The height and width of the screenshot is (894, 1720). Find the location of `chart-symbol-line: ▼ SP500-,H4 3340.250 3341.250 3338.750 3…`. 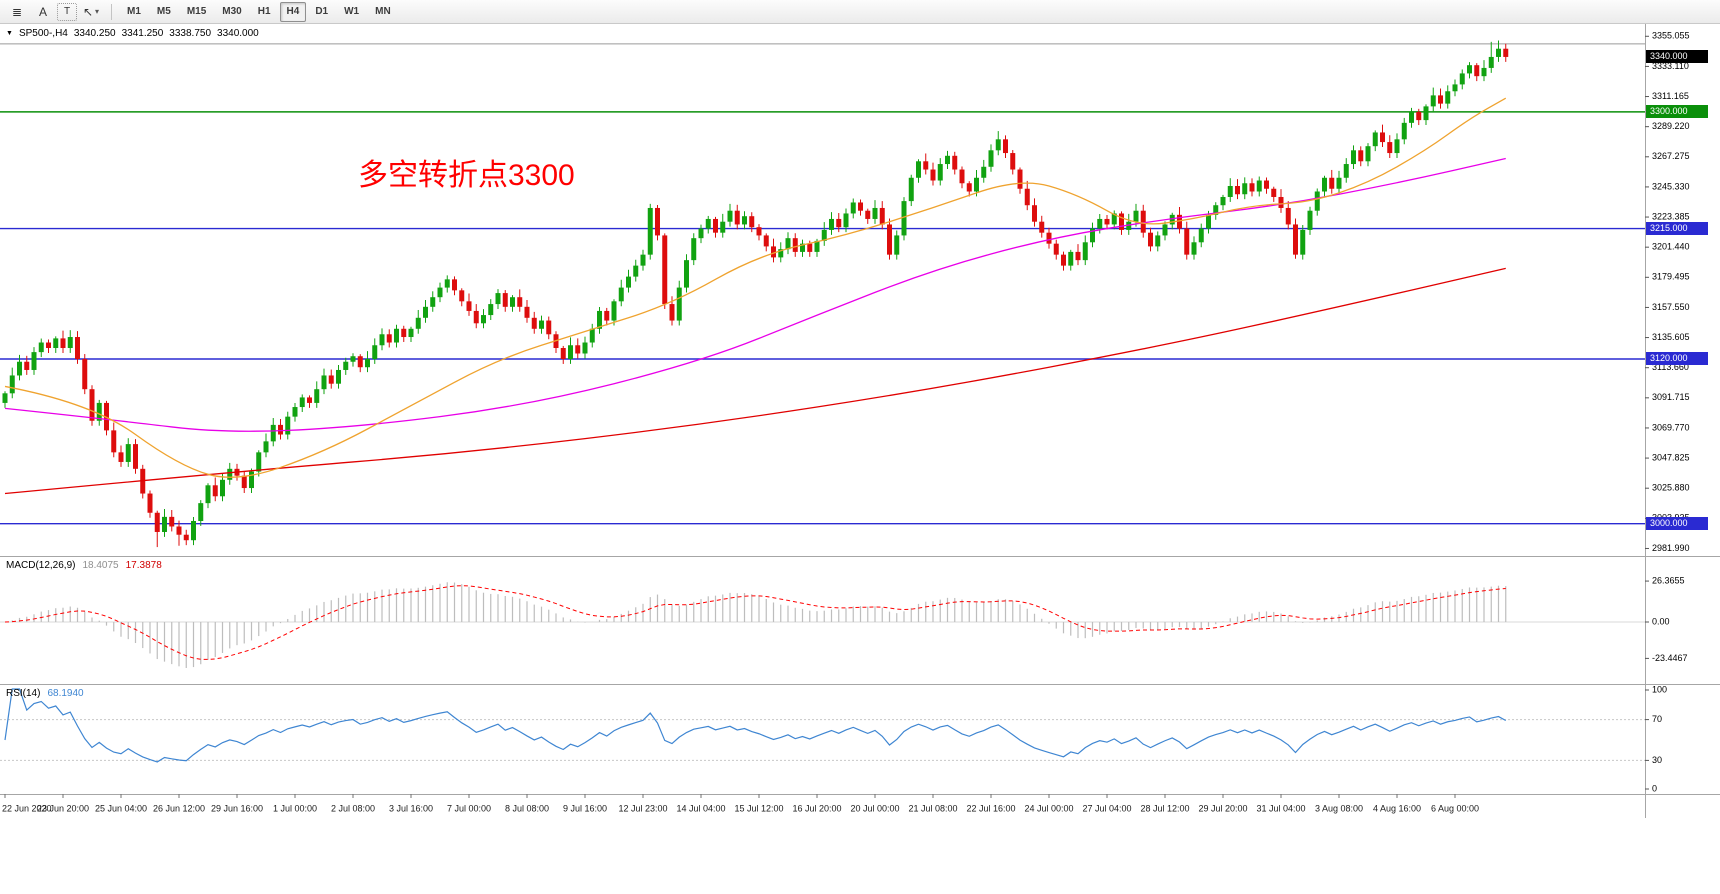

chart-symbol-line: ▼ SP500-,H4 3340.250 3341.250 3338.750 3… is located at coordinates (132, 33).